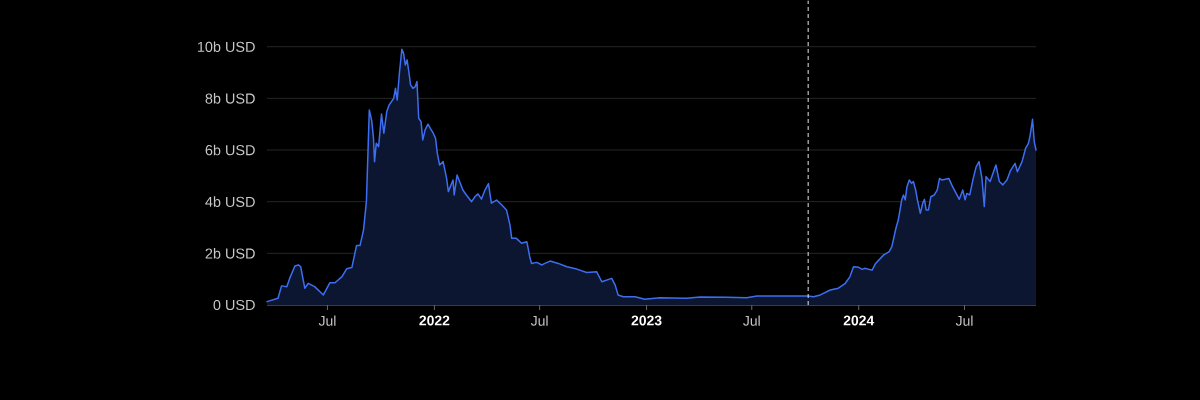  What do you see at coordinates (230, 150) in the screenshot?
I see `y-tick-label: 6b USD` at bounding box center [230, 150].